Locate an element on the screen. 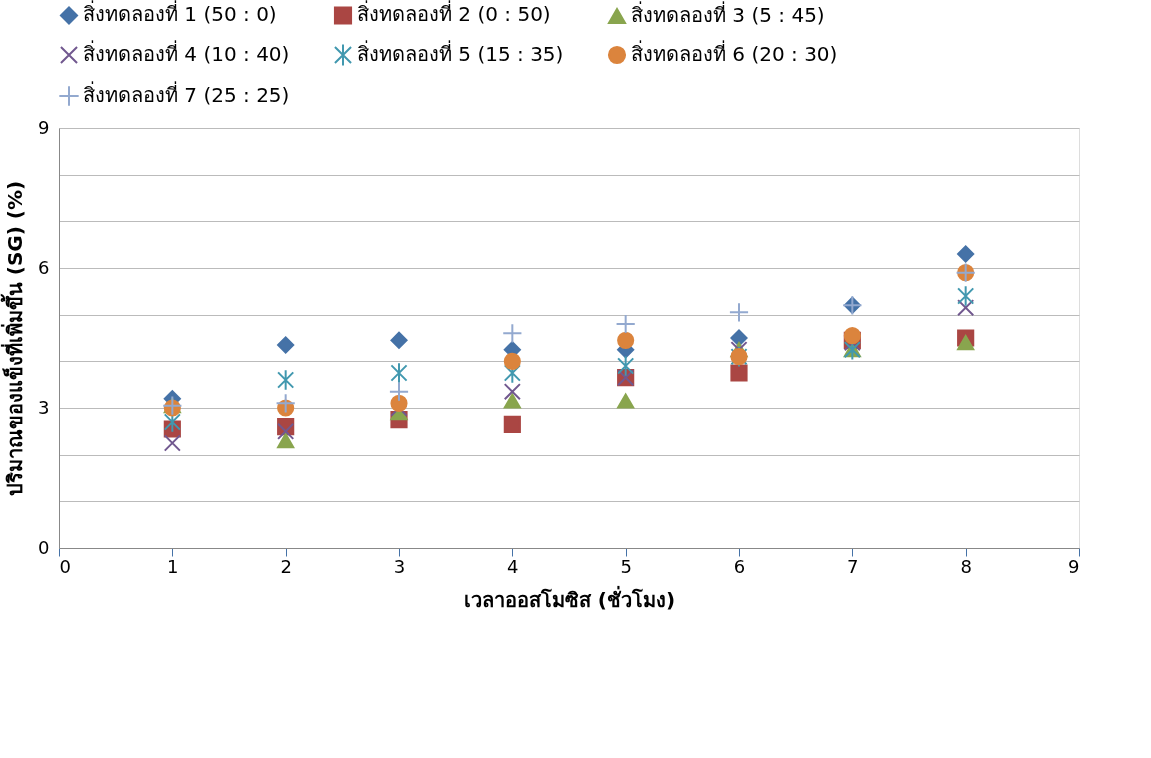 This screenshot has width=1151, height=758. x-tick-label: 4 is located at coordinates (513, 566).